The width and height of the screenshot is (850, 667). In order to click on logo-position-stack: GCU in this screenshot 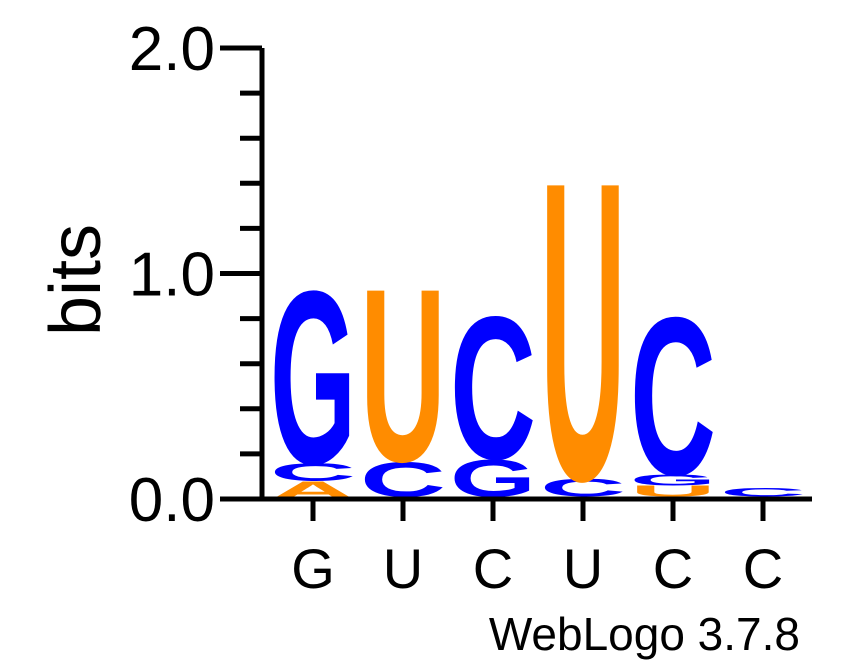, I will do `click(403, 376)`.